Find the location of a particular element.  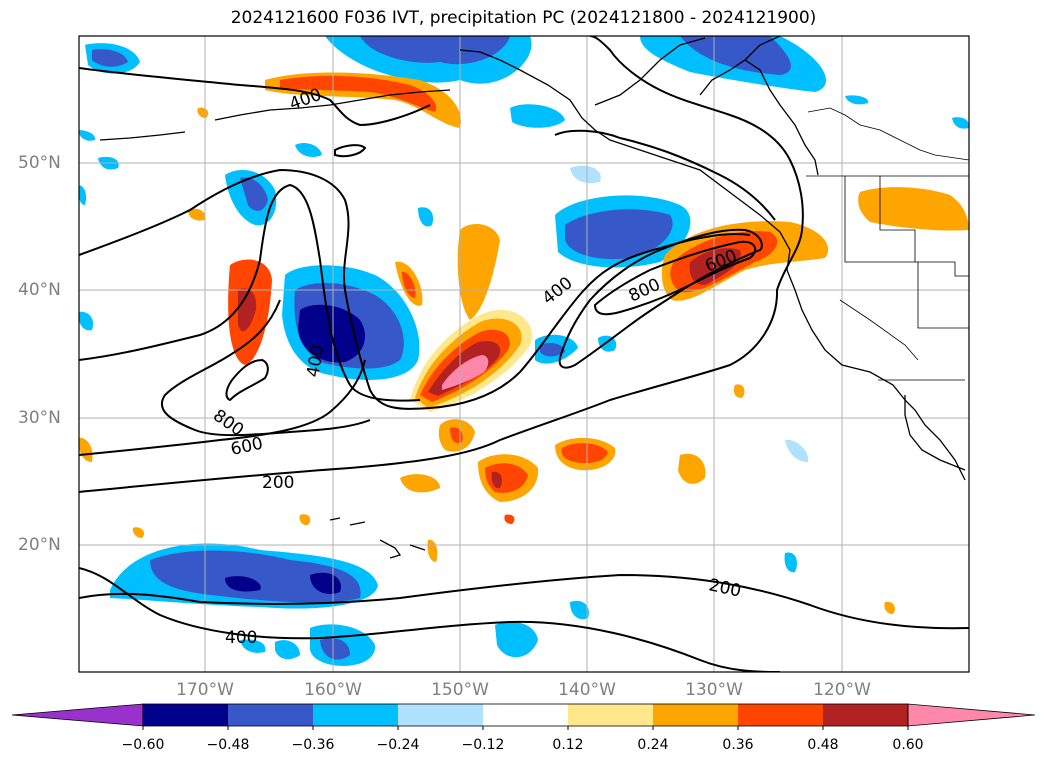

colorbar-tick-label: 0.48 is located at coordinates (822, 745).